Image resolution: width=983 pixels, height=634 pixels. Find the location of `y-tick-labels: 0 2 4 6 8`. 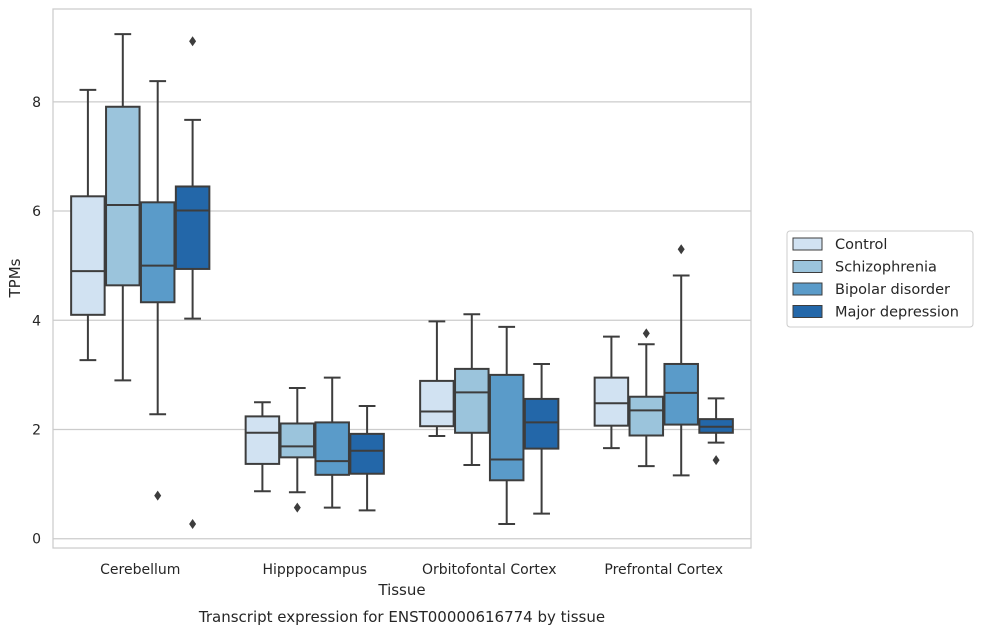

y-tick-labels: 0 2 4 6 8 is located at coordinates (36, 321).